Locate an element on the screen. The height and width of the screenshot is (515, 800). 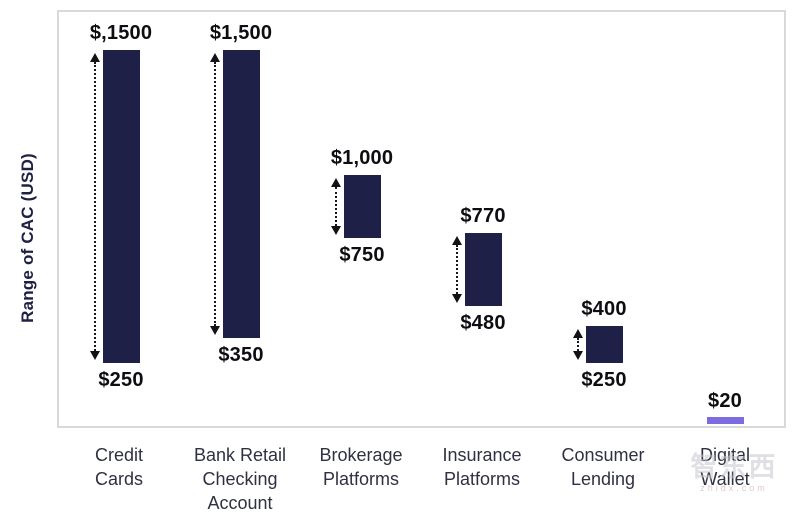
bar-group-insurance-platforms: $770 $480 is located at coordinates (479, 219).